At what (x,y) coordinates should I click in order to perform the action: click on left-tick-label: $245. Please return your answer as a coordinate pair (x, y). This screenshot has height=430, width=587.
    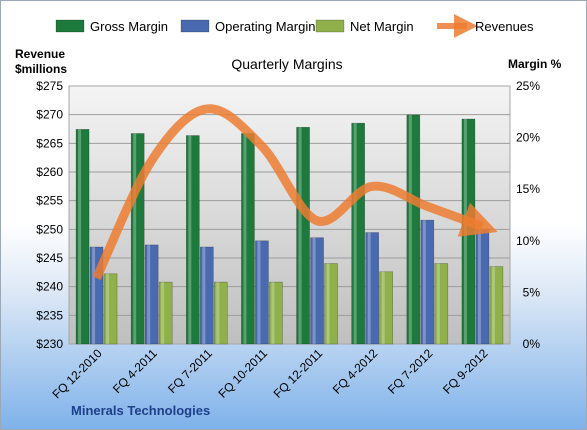
    Looking at the image, I should click on (49, 258).